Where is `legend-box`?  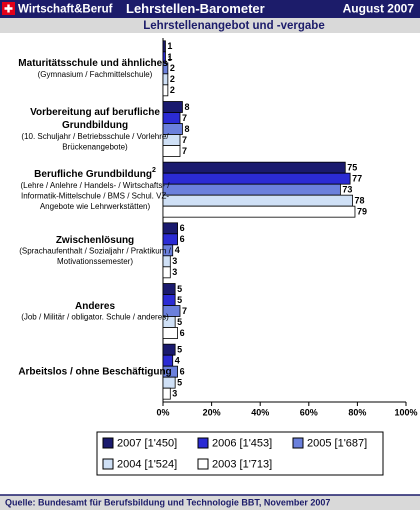 legend-box is located at coordinates (240, 453).